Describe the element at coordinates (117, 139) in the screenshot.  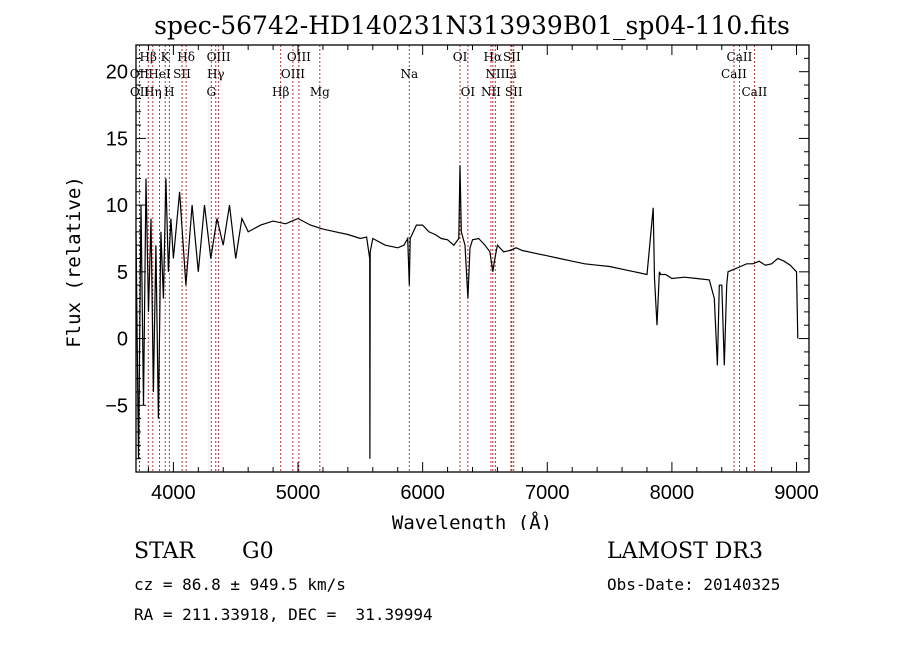
I see `y-tick-label: 15` at that location.